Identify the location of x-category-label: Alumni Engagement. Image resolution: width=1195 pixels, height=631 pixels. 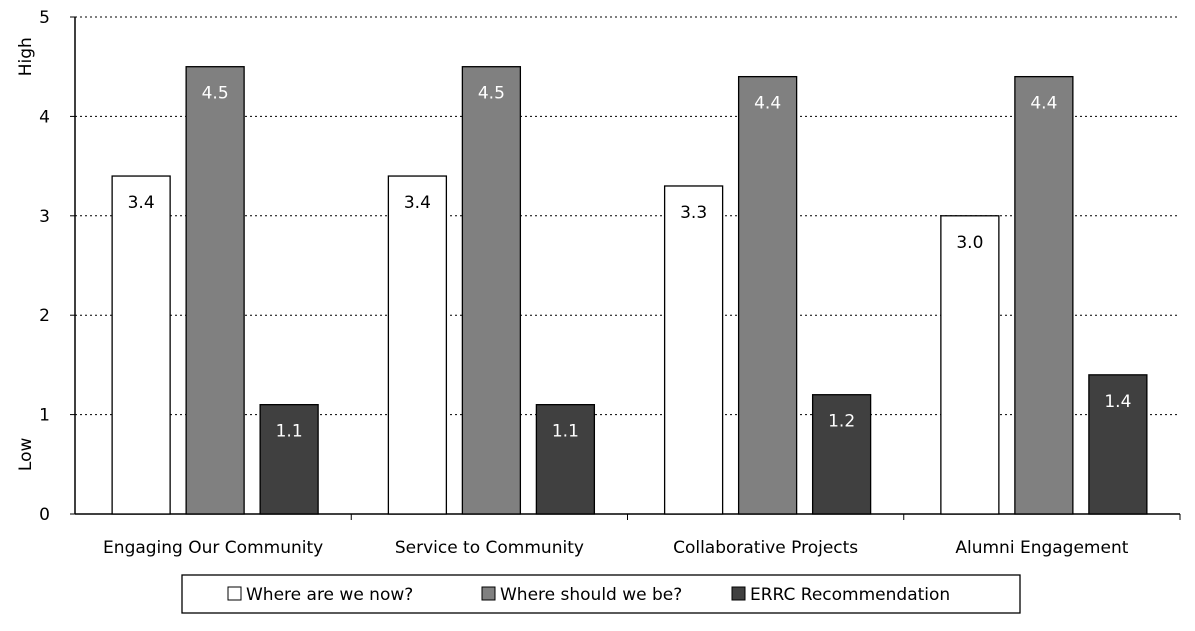
(1041, 548).